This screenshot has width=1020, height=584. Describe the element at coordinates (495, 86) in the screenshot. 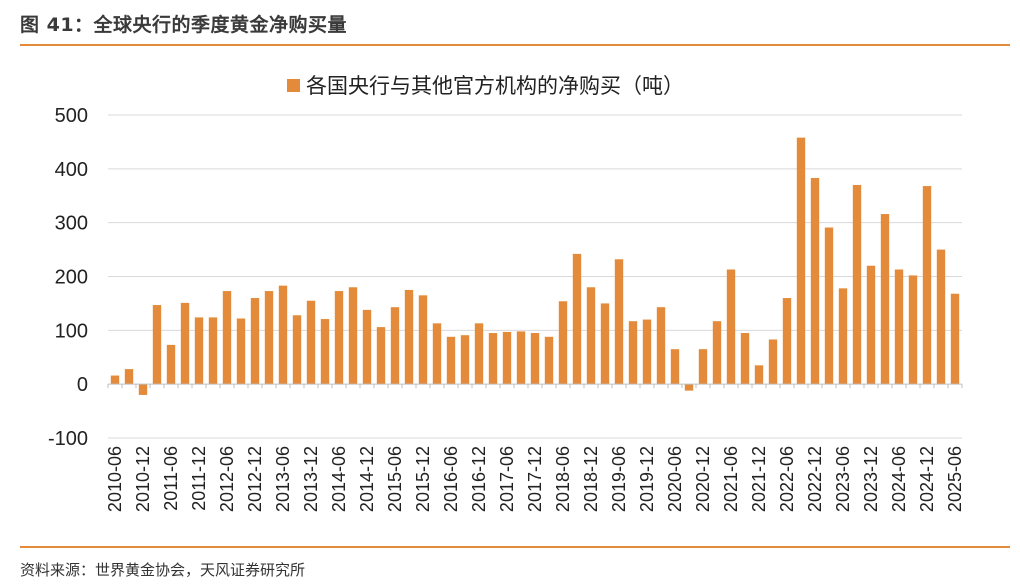

I see `legend-label: 各国央行与其他官方机构的净购买（吨）` at that location.